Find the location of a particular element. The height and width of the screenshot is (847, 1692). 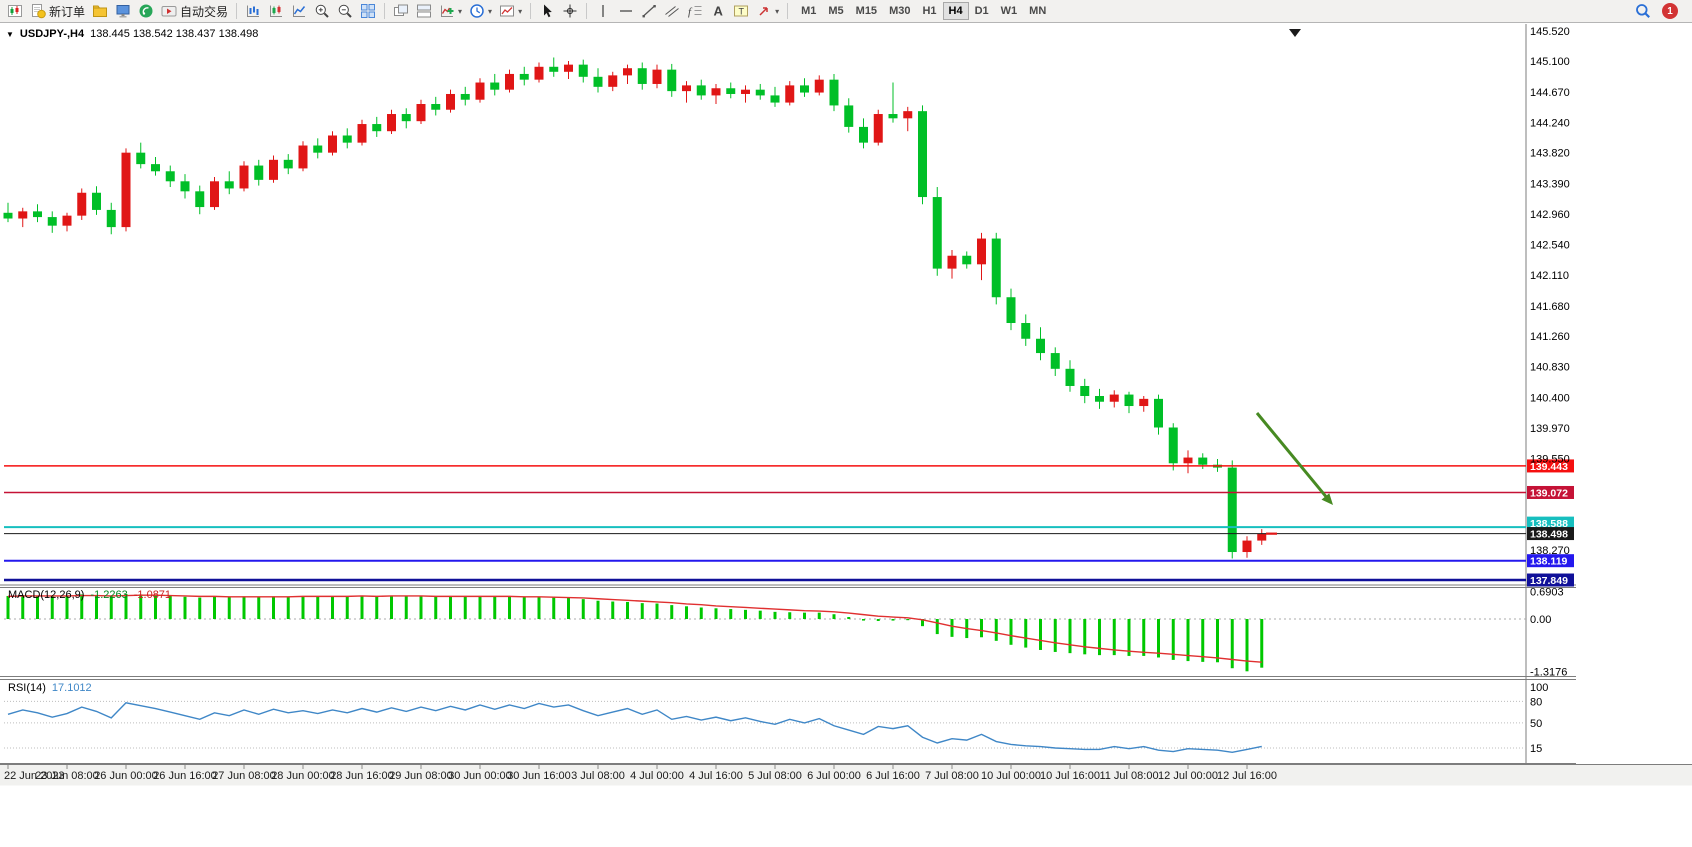

text-icon: A is located at coordinates (718, 11).